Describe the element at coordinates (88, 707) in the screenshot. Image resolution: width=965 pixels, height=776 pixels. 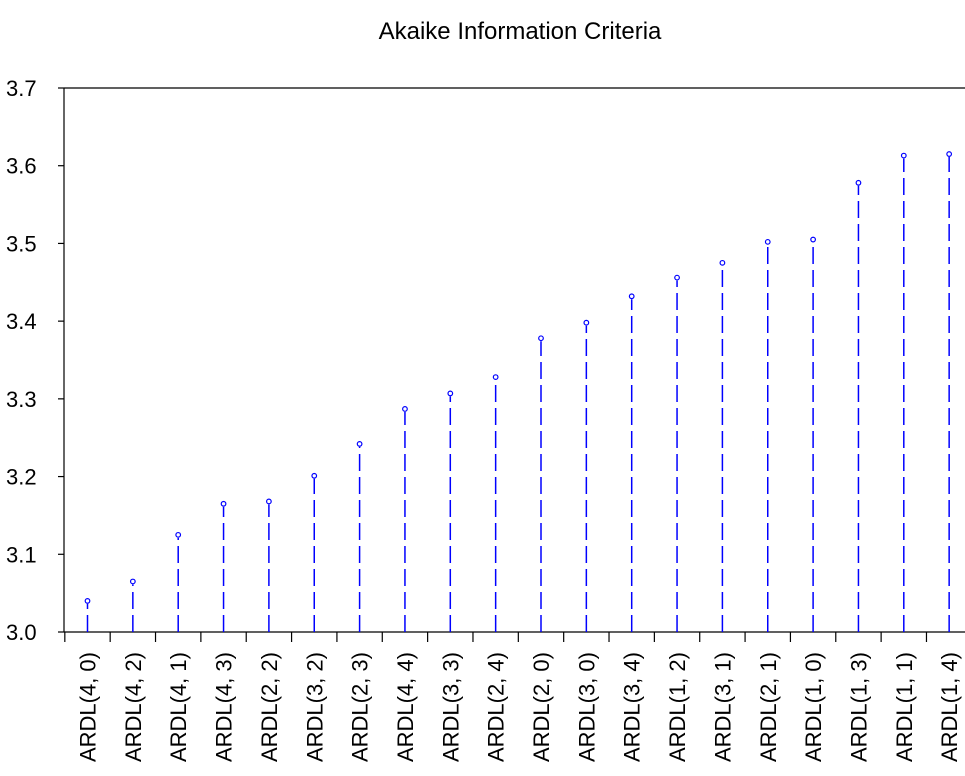
I see `x-tick-label: ARDL(4, 0)` at that location.